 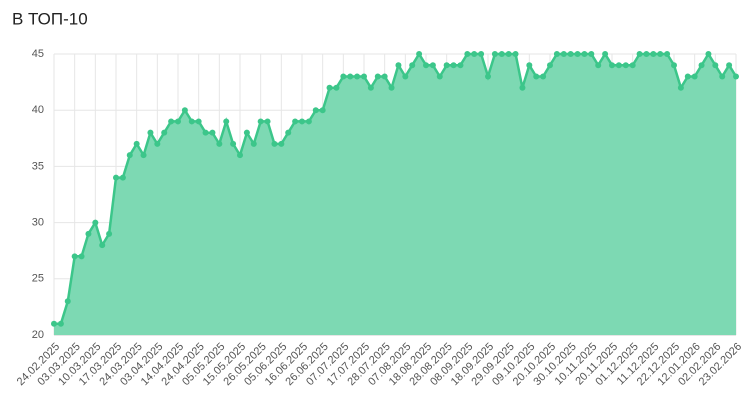 What do you see at coordinates (50, 18) in the screenshot?
I see `chart-title: В ТОП-10` at bounding box center [50, 18].